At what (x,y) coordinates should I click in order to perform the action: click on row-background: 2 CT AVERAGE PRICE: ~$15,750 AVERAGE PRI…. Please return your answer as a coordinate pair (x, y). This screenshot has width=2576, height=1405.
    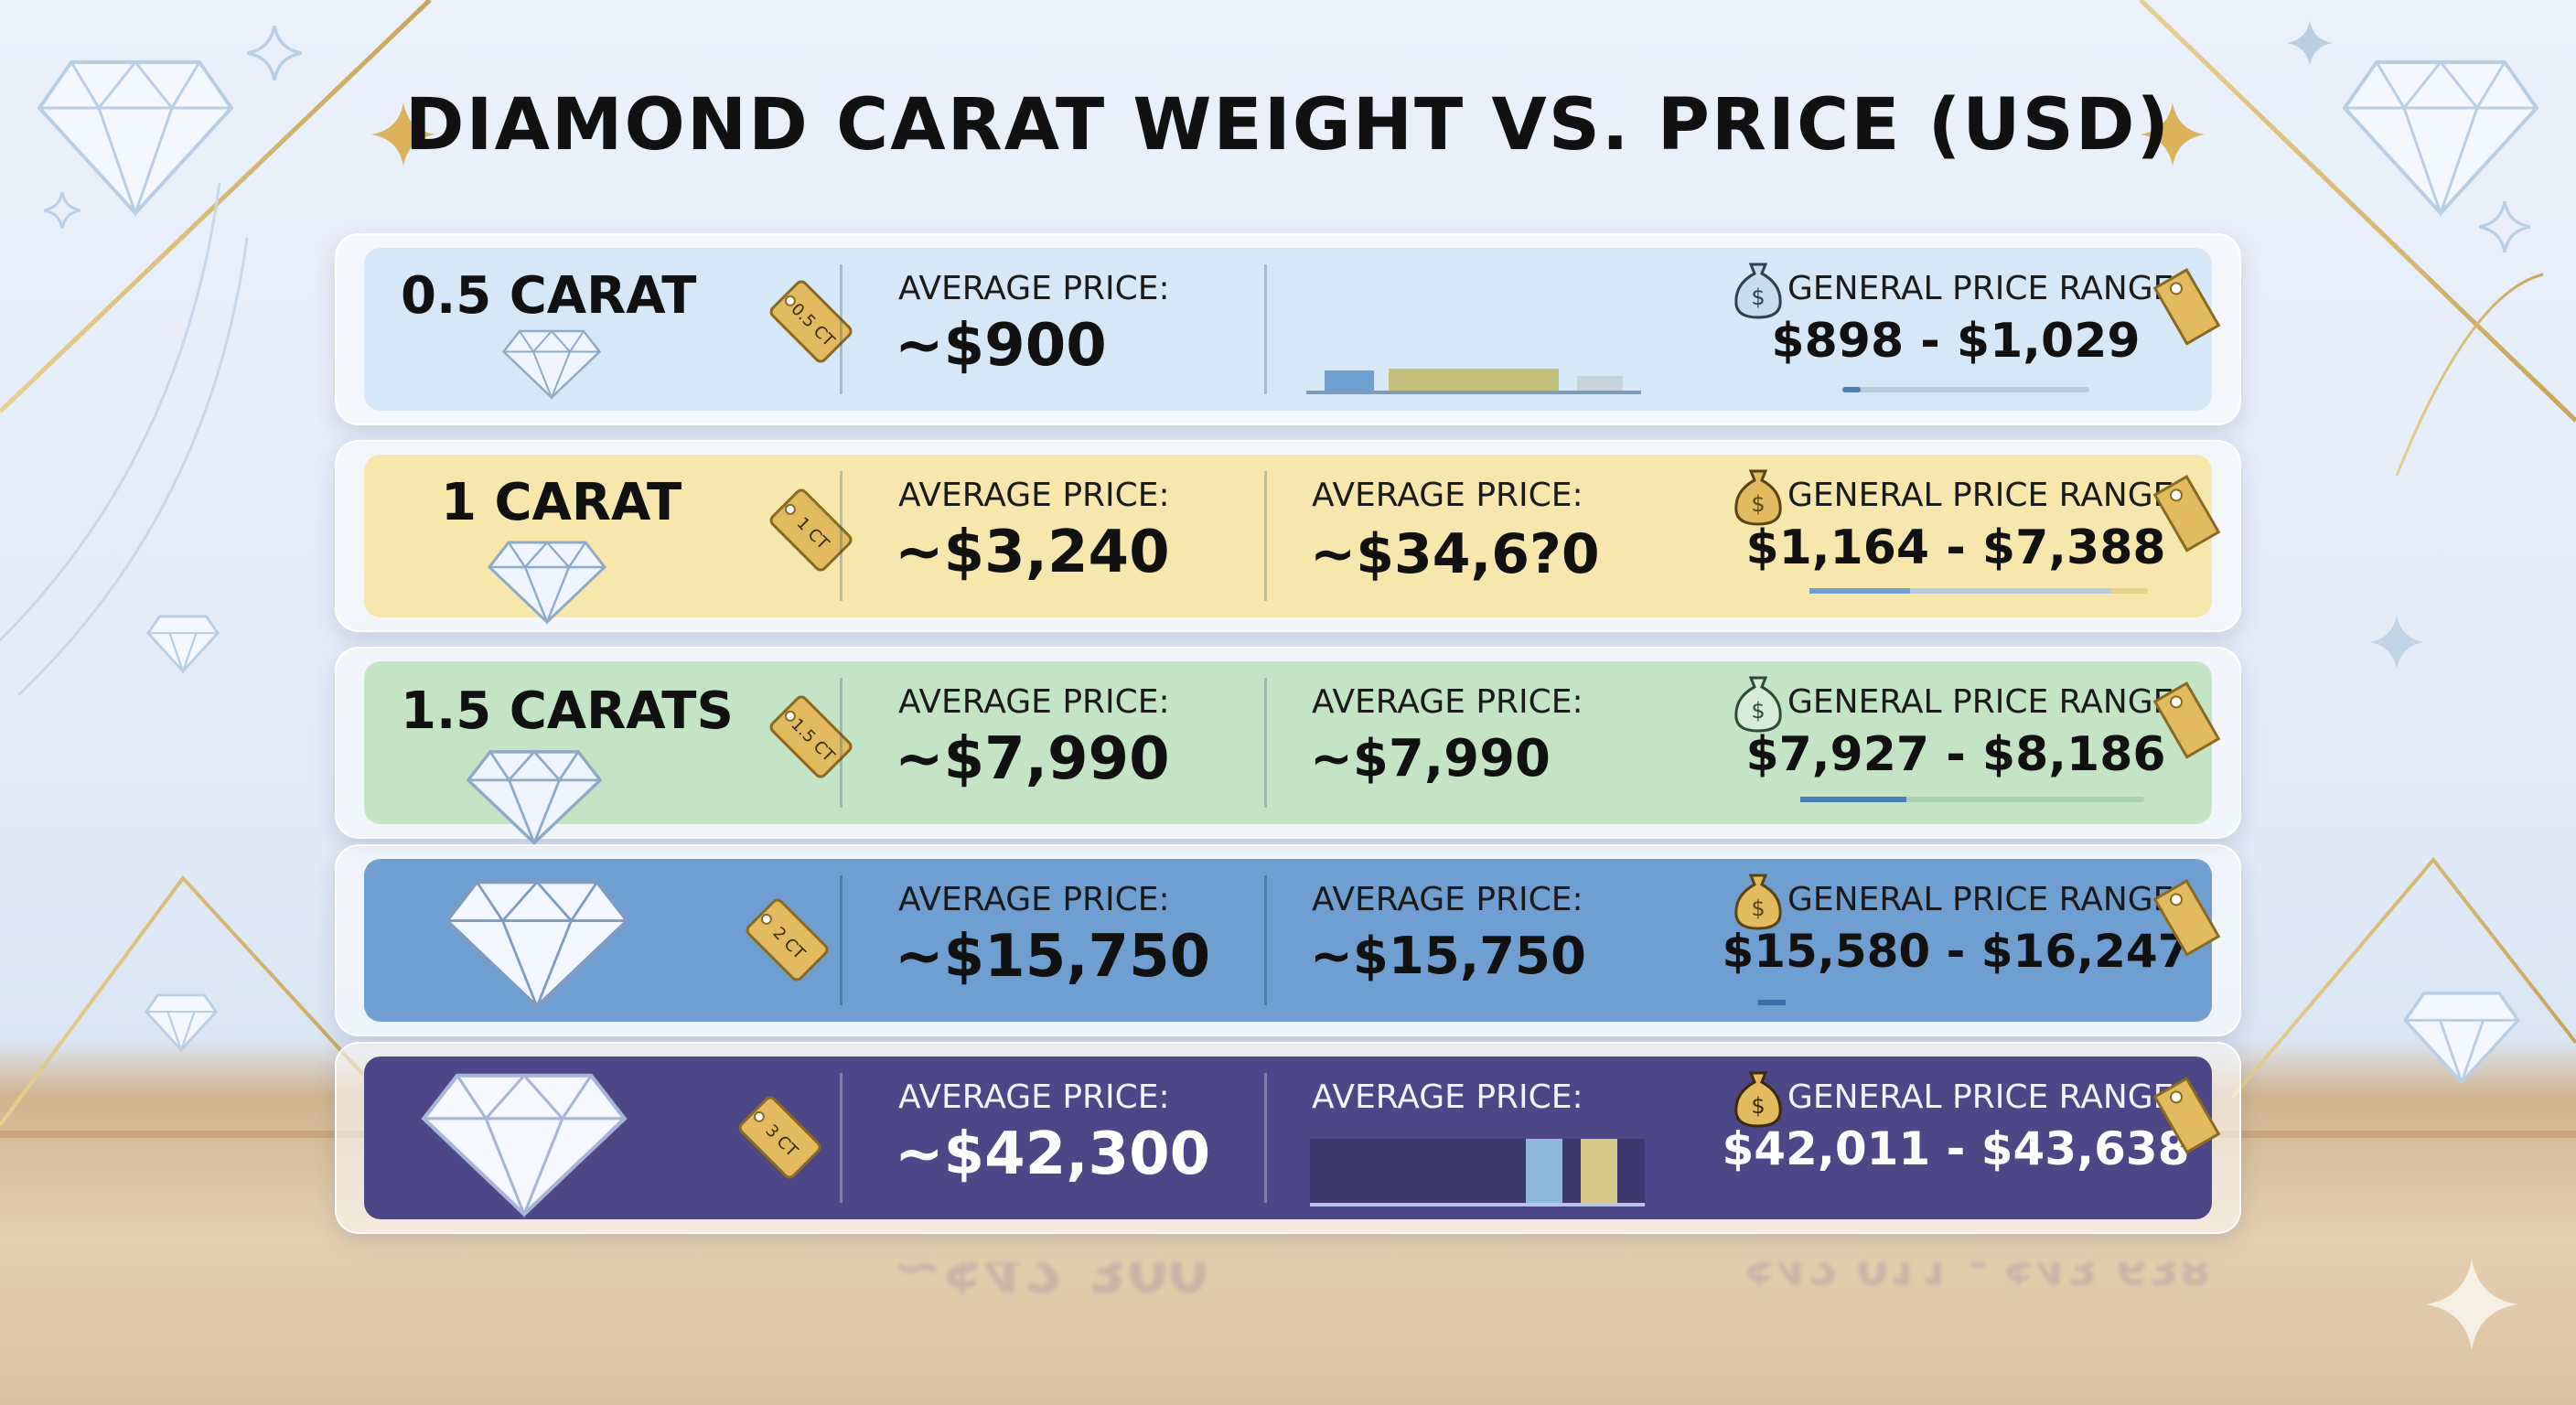
    Looking at the image, I should click on (1292, 940).